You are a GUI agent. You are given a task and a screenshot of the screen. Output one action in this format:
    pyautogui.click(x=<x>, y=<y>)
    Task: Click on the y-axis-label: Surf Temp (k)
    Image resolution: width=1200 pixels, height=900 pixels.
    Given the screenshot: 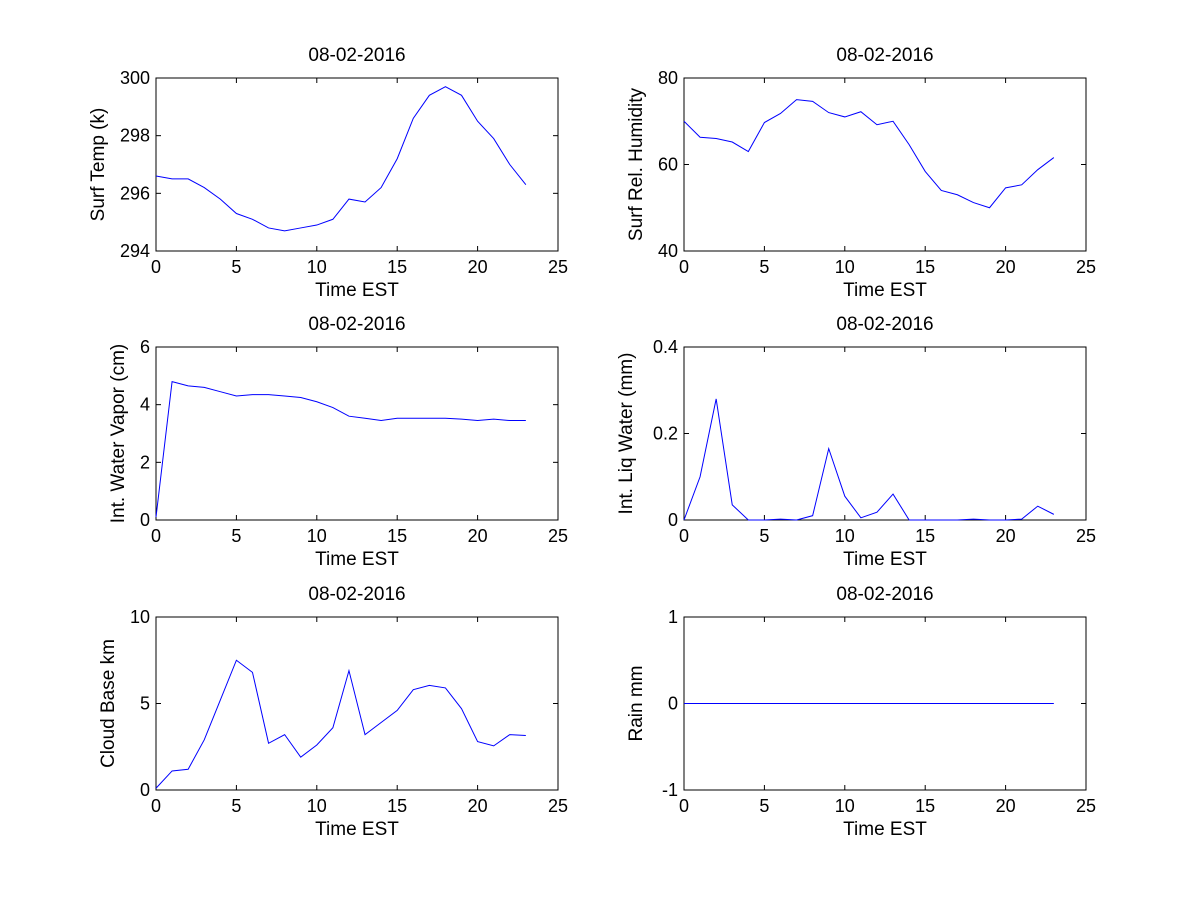 What is the action you would take?
    pyautogui.click(x=98, y=165)
    